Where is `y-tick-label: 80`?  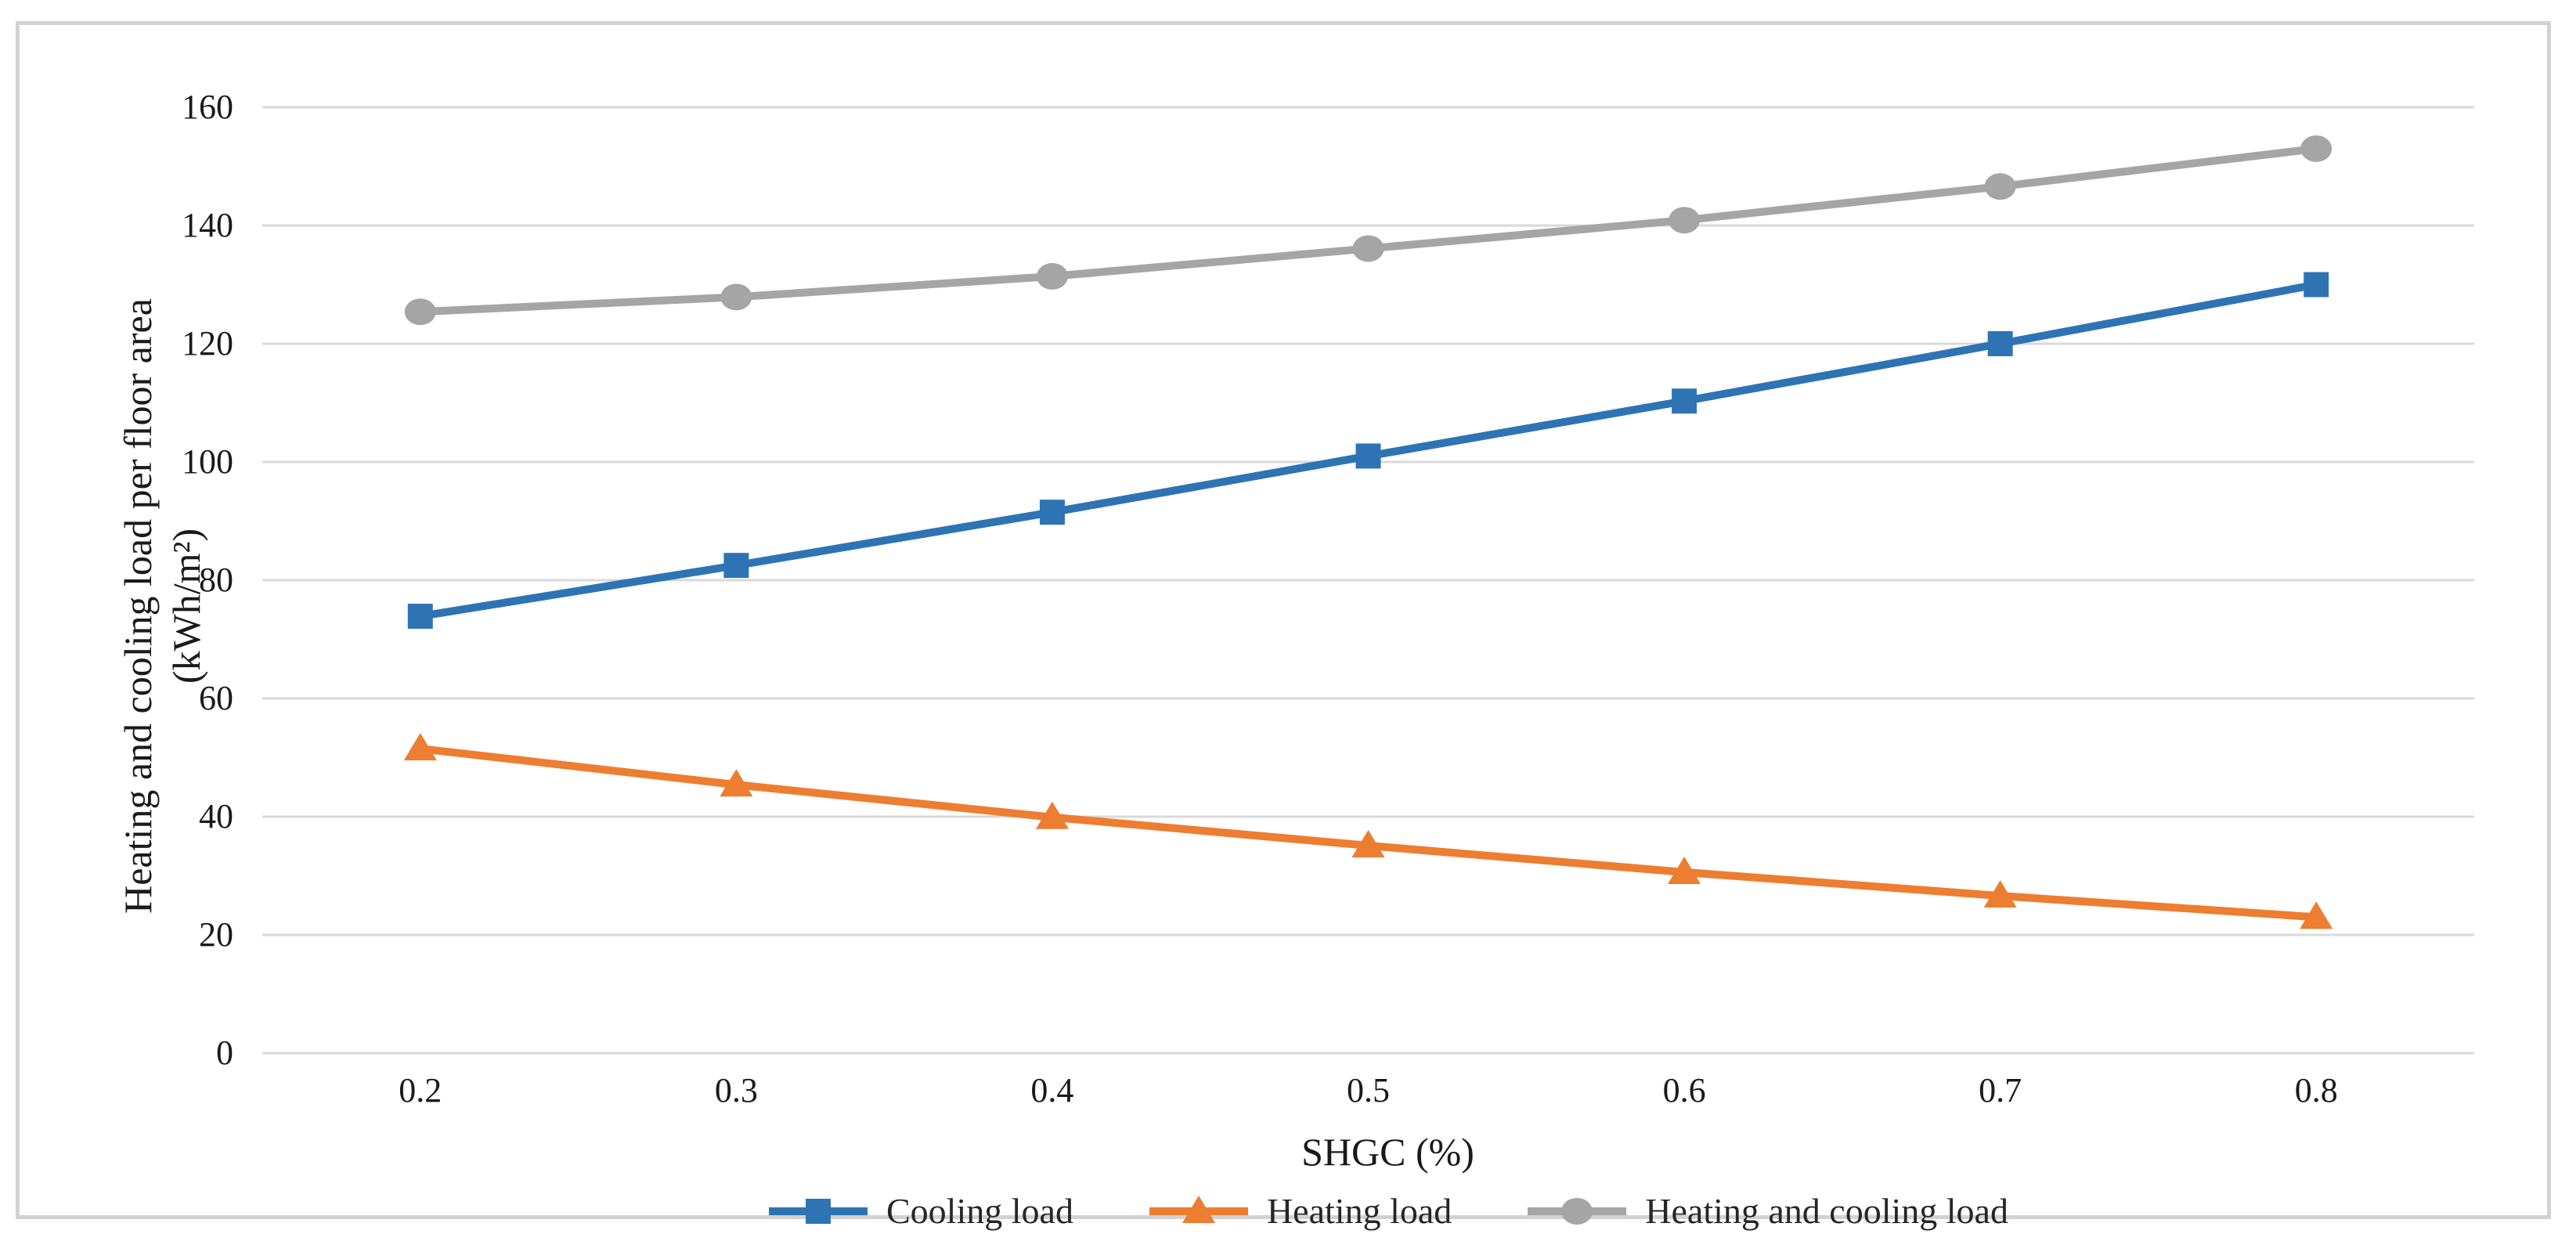 y-tick-label: 80 is located at coordinates (216, 580).